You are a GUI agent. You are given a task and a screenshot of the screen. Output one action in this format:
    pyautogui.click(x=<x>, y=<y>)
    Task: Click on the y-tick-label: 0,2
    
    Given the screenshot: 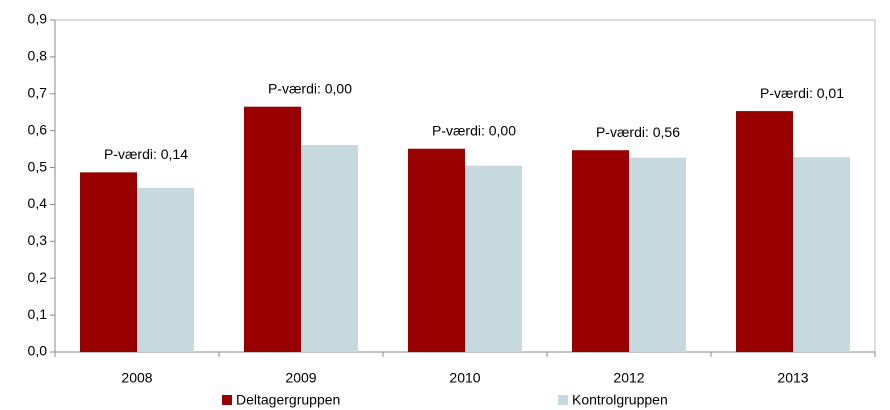 What is the action you would take?
    pyautogui.click(x=38, y=277)
    